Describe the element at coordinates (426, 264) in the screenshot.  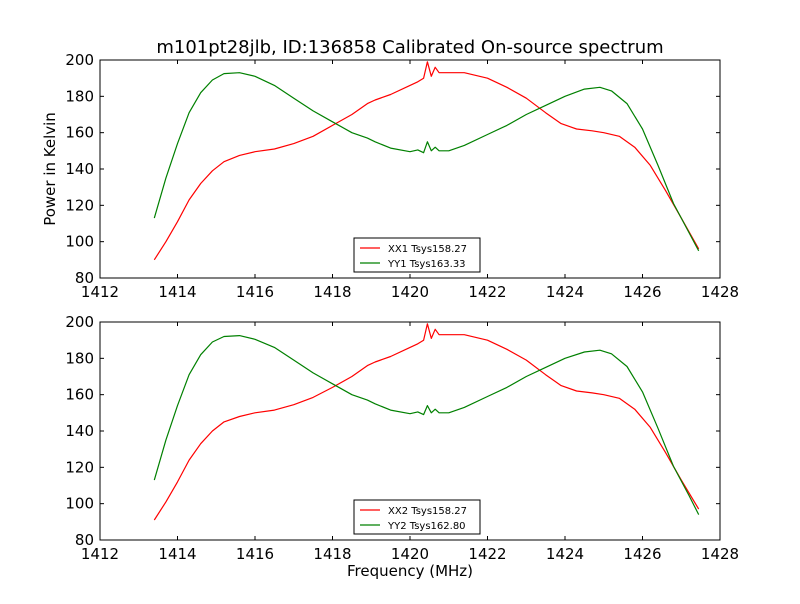
I see `legend-label: YY1 Tsys163.33` at that location.